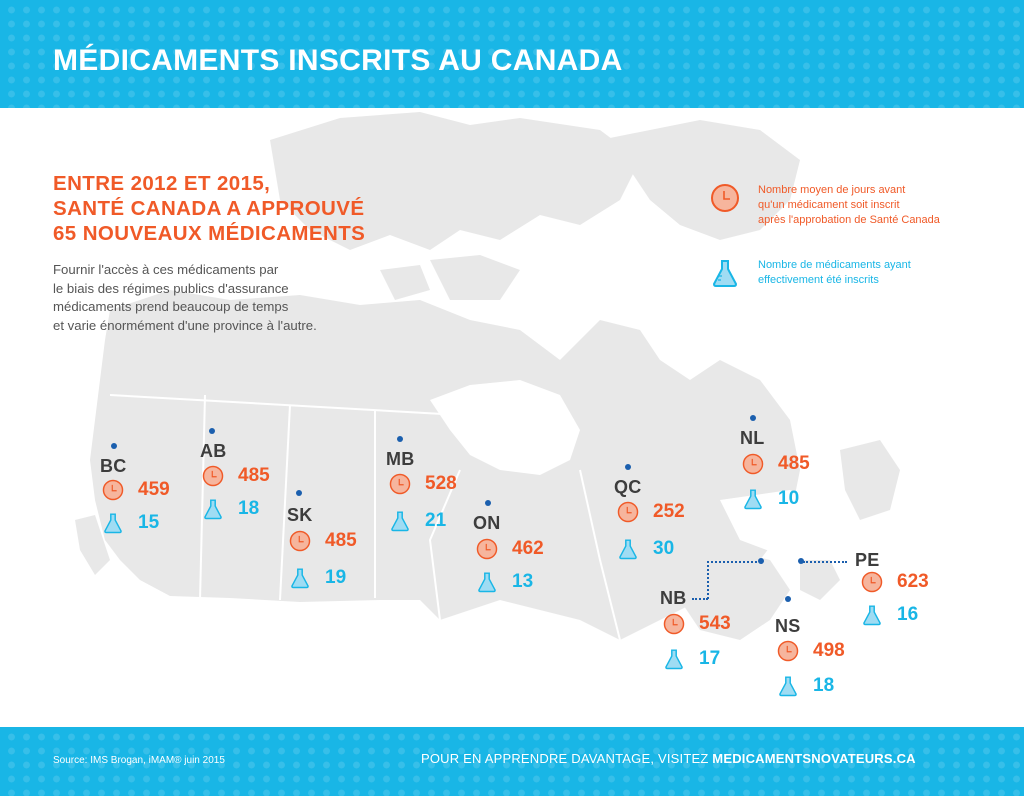  Describe the element at coordinates (423, 484) in the screenshot. I see `days-row: 528` at that location.